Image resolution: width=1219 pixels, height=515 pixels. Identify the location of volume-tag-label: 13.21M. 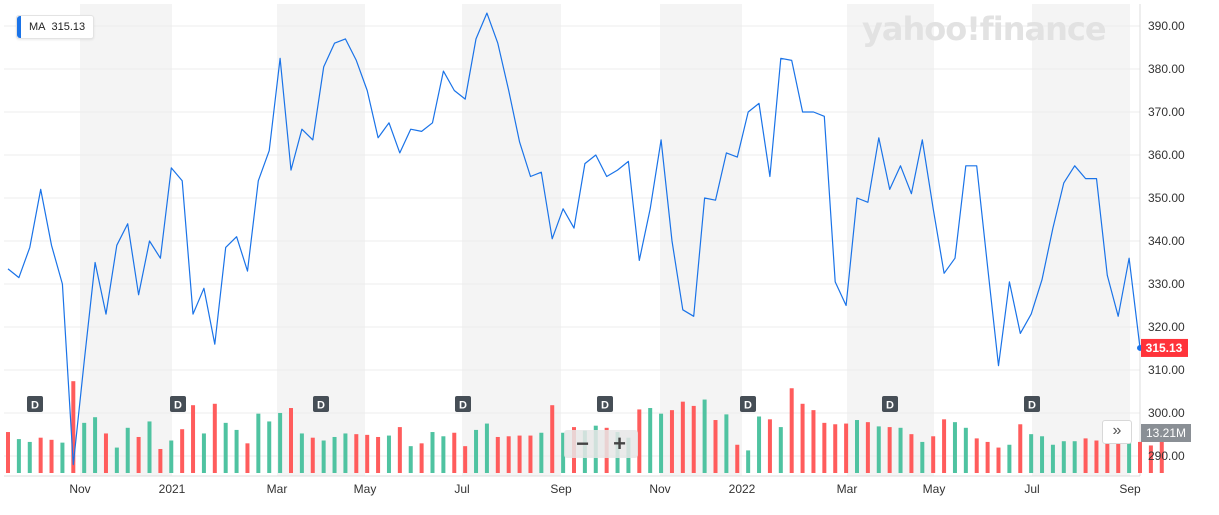
(1166, 433).